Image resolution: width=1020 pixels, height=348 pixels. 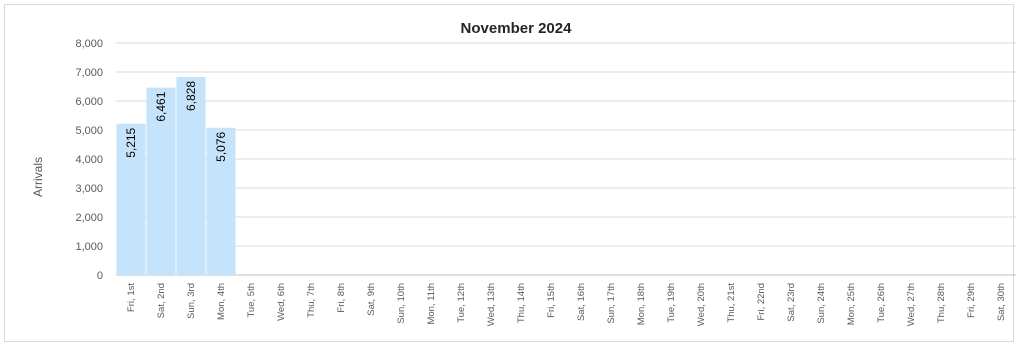 What do you see at coordinates (581, 302) in the screenshot?
I see `x-tick-label: Sat, 16th` at bounding box center [581, 302].